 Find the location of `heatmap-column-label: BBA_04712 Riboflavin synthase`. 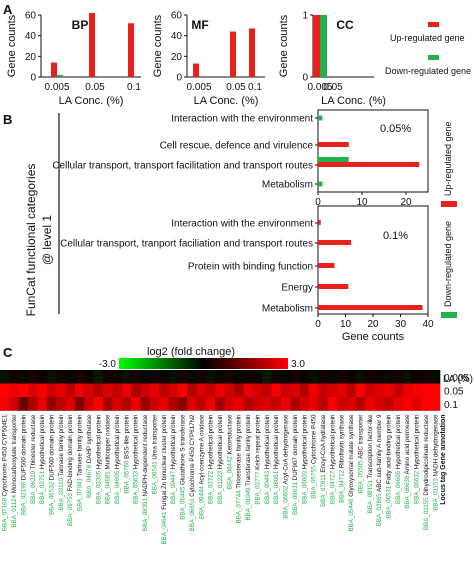

heatmap-column-label: BBA_04712 Riboflavin synthase is located at coordinates (342, 458).